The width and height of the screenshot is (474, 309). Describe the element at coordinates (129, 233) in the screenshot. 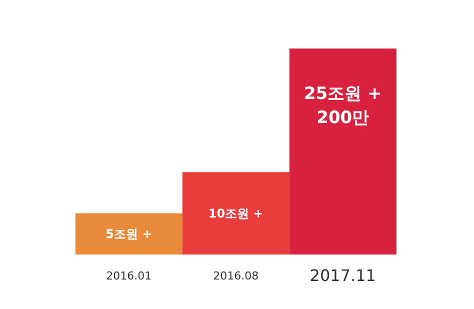

I see `data-label: 5조원 +` at that location.